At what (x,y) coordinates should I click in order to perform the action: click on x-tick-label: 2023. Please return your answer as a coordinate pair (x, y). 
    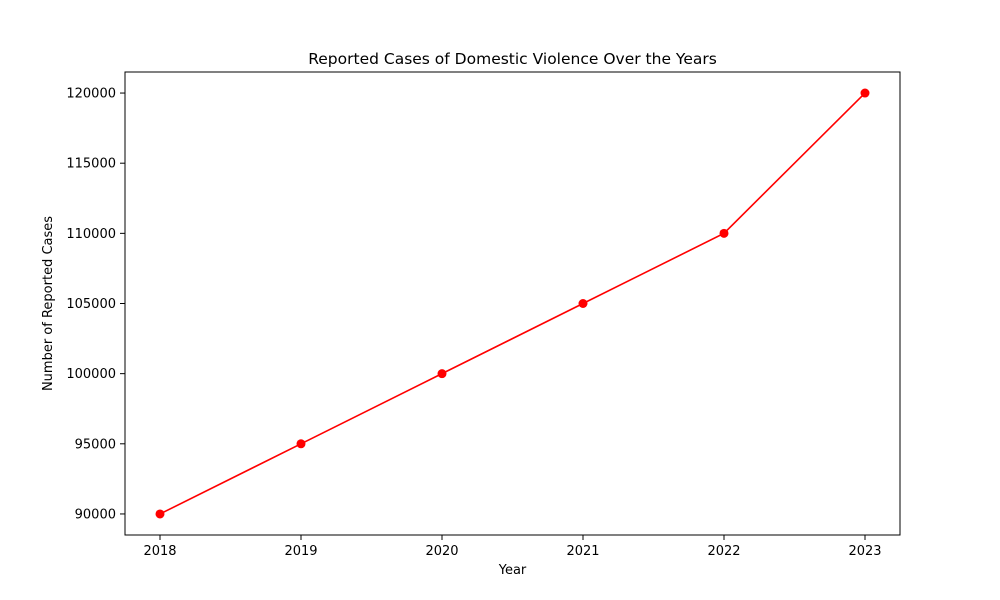
    Looking at the image, I should click on (864, 551).